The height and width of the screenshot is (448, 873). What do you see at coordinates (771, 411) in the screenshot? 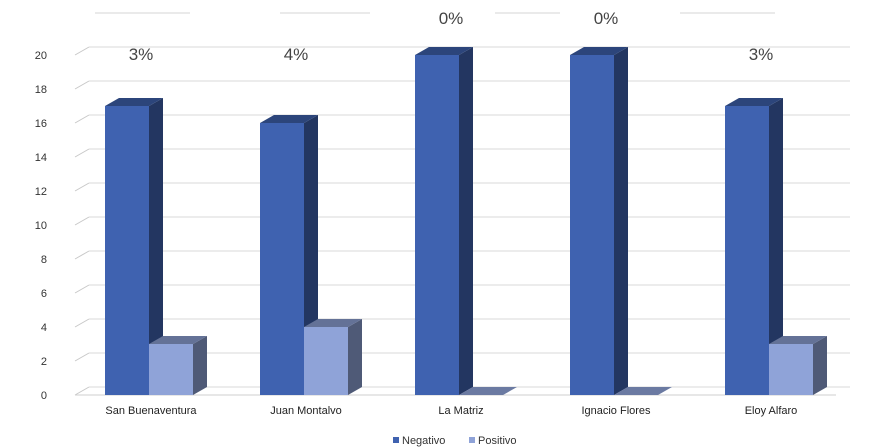
I see `x-category-label: Eloy Alfaro` at bounding box center [771, 411].